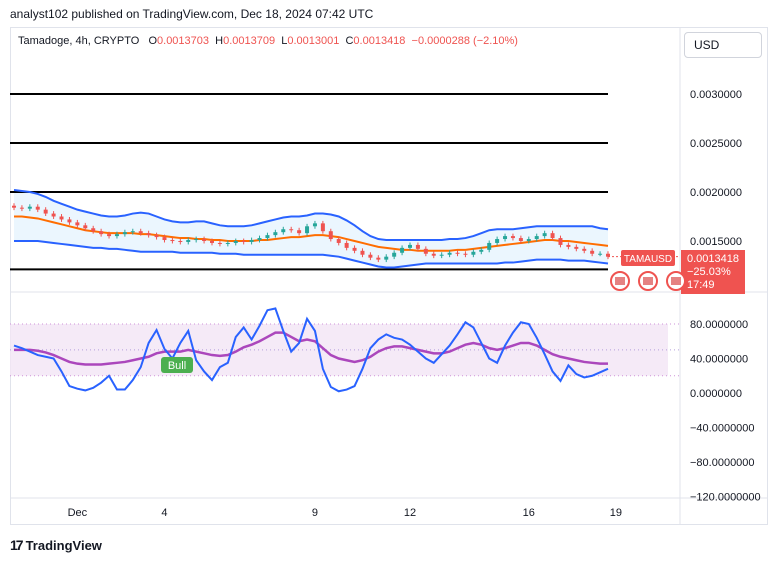  Describe the element at coordinates (410, 513) in the screenshot. I see `time-tick-label: 12` at that location.